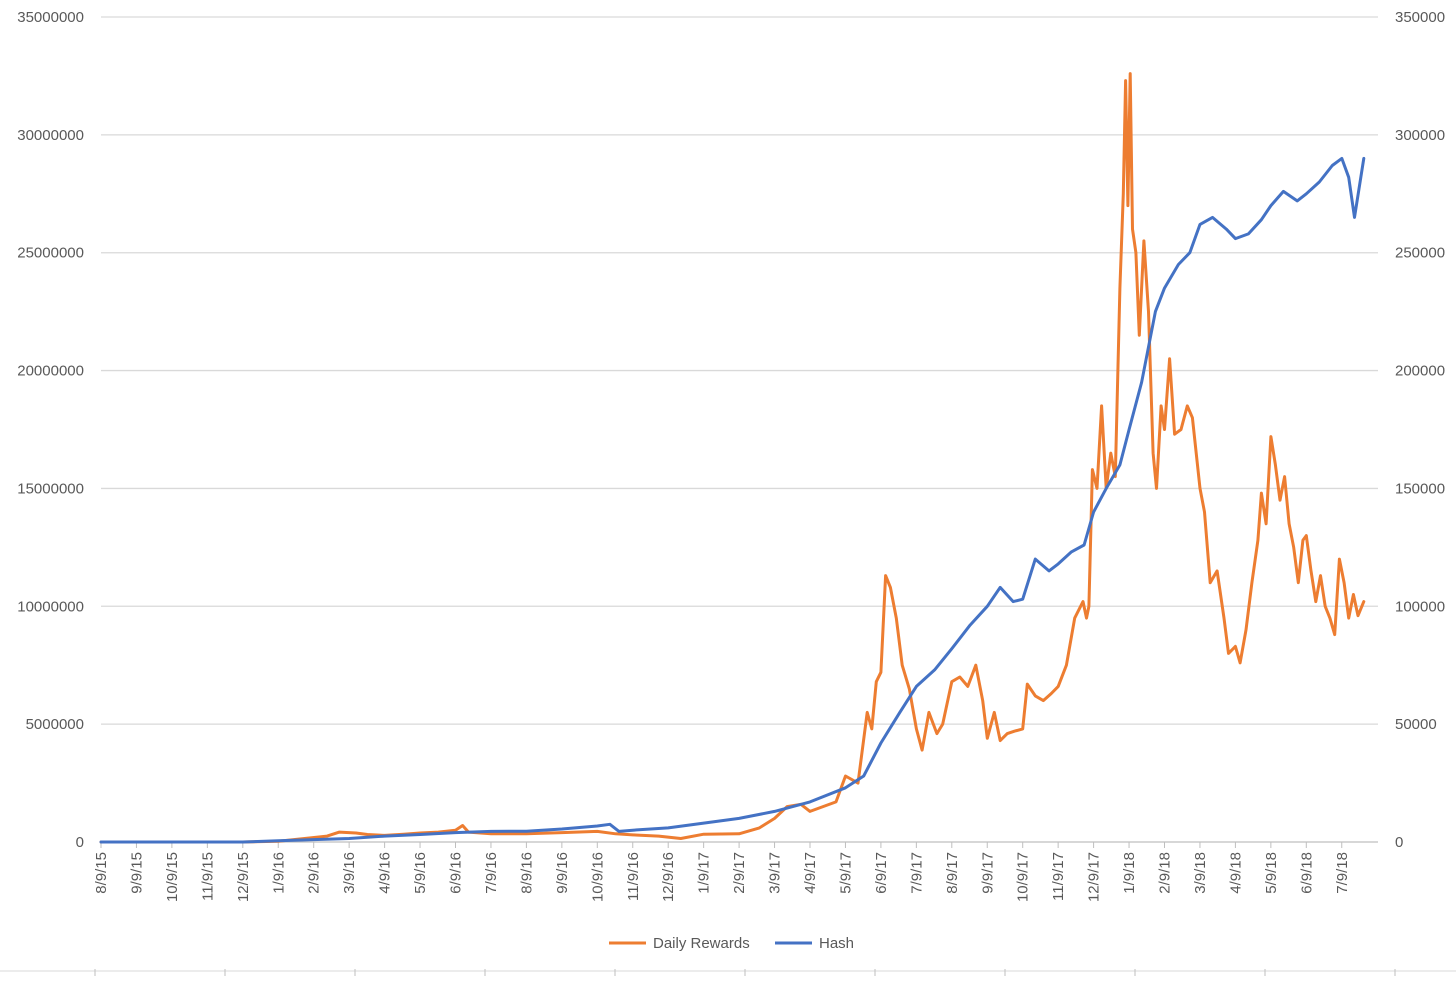 Image resolution: width=1456 pixels, height=981 pixels. What do you see at coordinates (491, 873) in the screenshot?
I see `x-axis-tick-label: 7/9/16` at bounding box center [491, 873].